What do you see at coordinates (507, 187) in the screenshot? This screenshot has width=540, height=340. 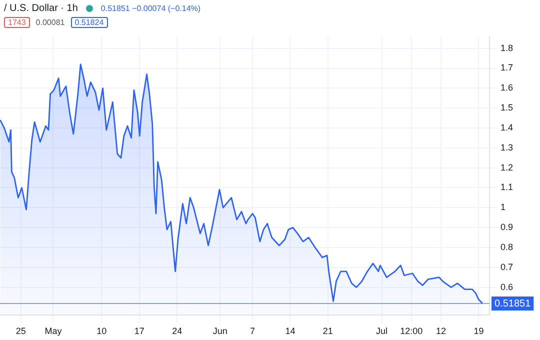 I see `y-tick-label: 1.1` at bounding box center [507, 187].